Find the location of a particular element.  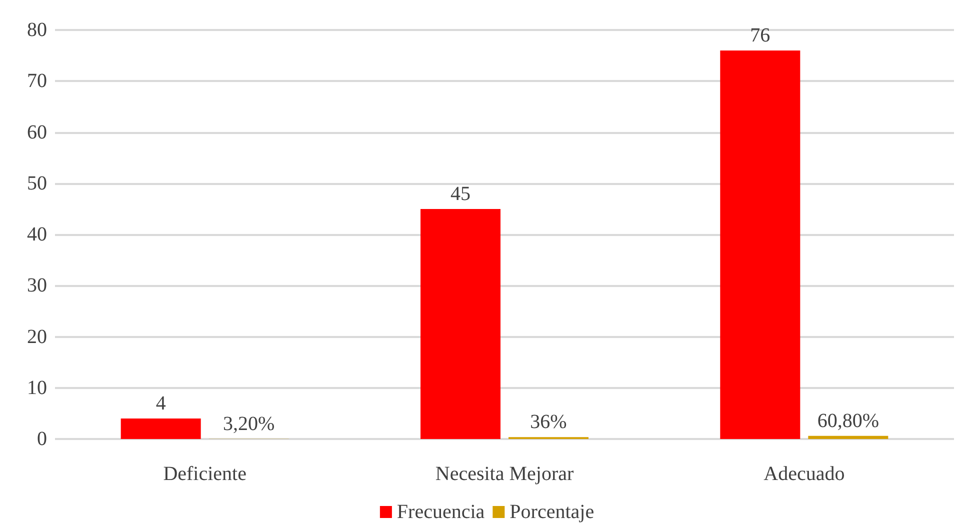

y-tick-label: 30 is located at coordinates (37, 285).